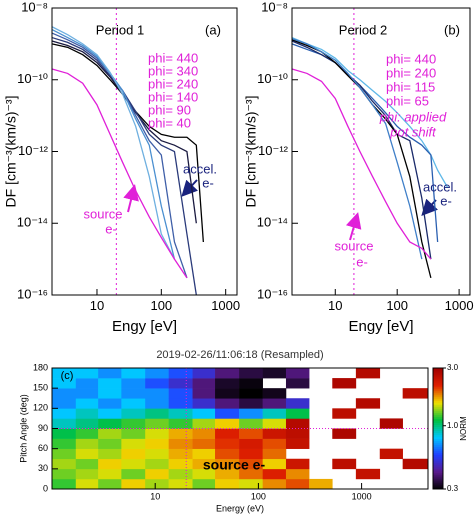  I want to click on annotation: phi: applied, so click(413, 116).